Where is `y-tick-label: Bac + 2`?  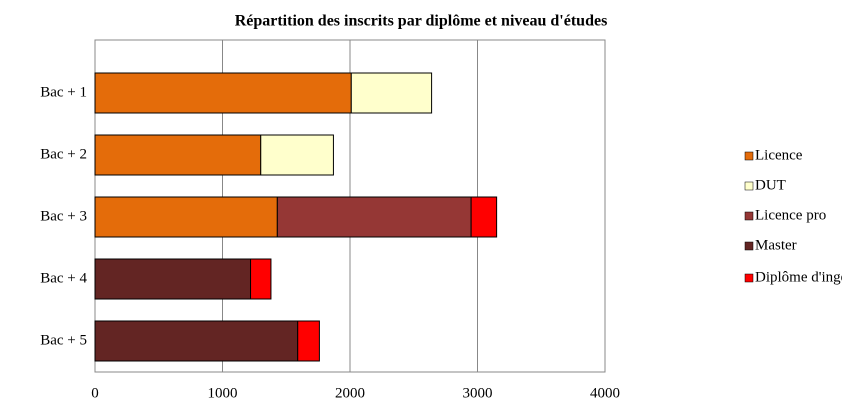
y-tick-label: Bac + 2 is located at coordinates (63, 154).